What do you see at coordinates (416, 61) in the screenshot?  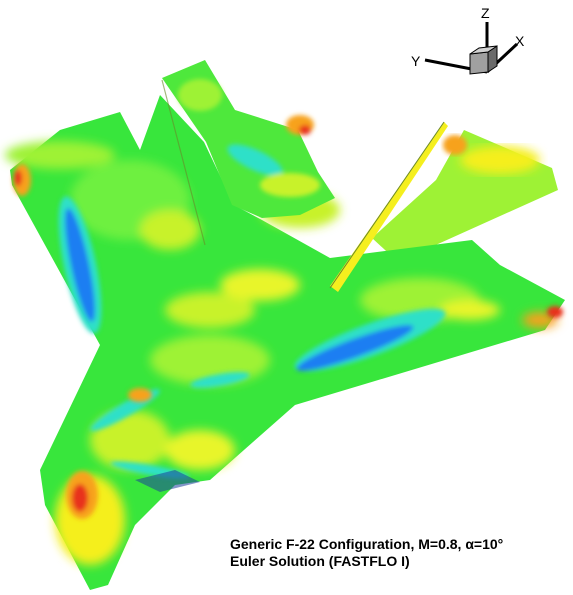 I see `axis-label-y: Y` at bounding box center [416, 61].